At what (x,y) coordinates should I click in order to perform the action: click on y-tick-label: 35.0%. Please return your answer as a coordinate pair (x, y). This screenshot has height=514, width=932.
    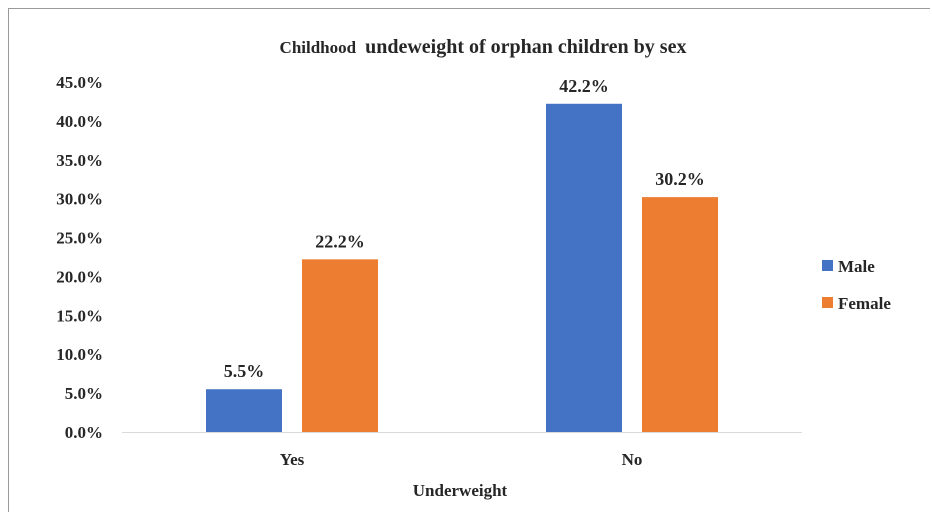
    Looking at the image, I should click on (79, 160).